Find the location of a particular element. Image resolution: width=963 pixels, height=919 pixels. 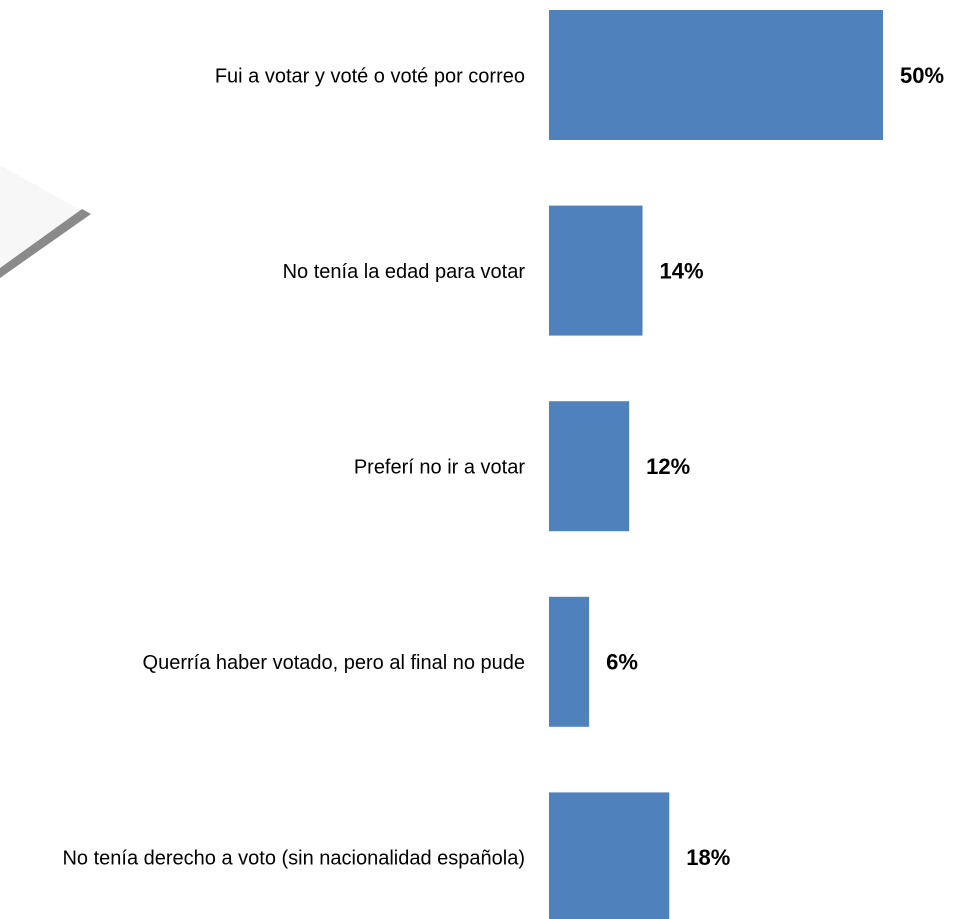

value-label: 50% is located at coordinates (922, 75).